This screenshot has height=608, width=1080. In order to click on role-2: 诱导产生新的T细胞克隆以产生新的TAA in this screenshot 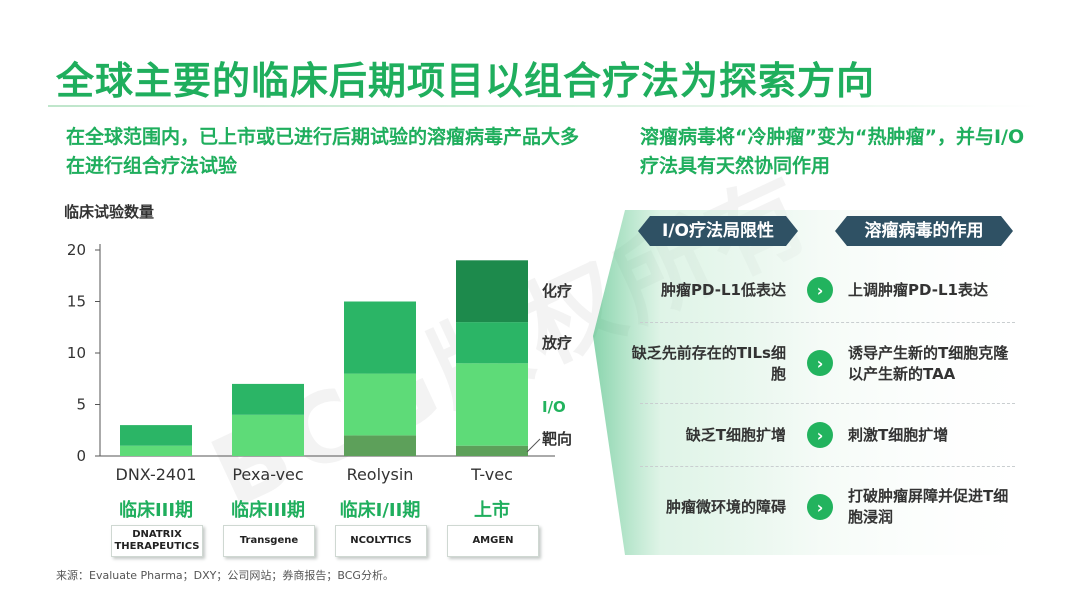, I will do `click(928, 363)`.